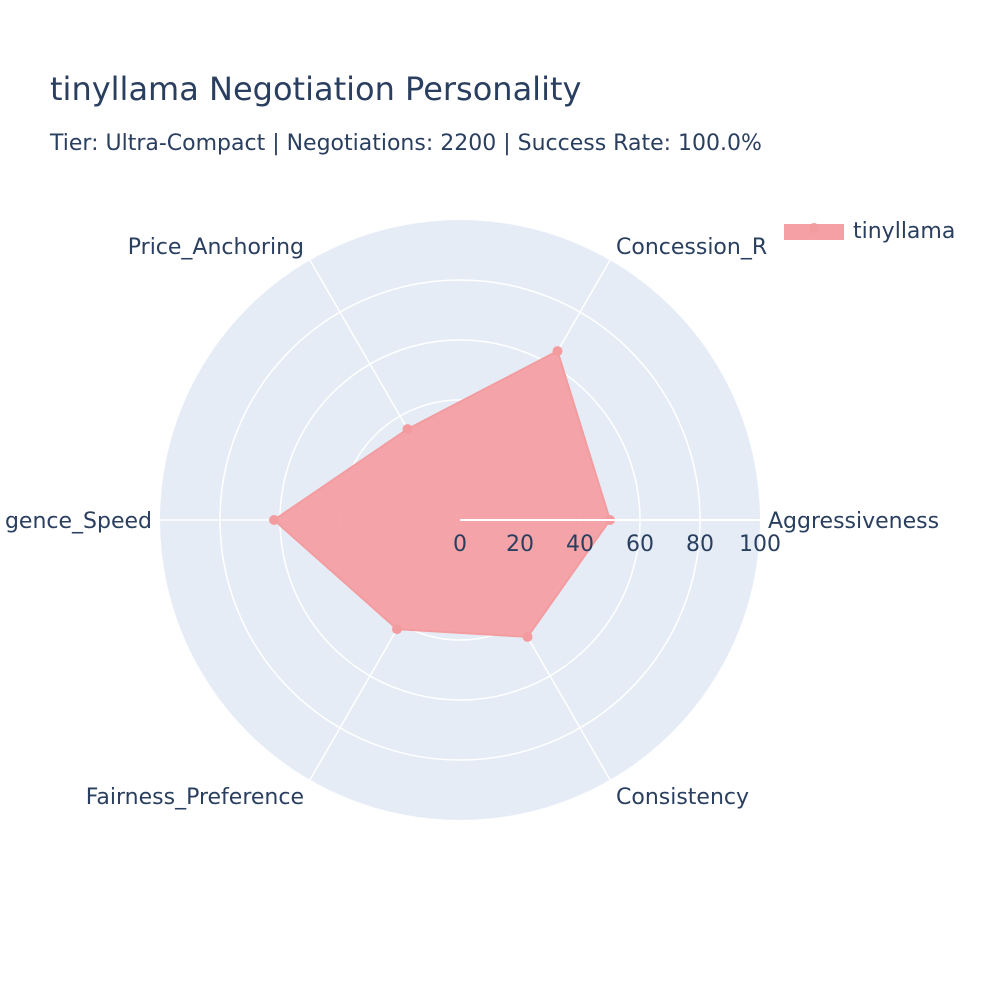 Image resolution: width=1000 pixels, height=1004 pixels. What do you see at coordinates (904, 231) in the screenshot?
I see `legend-label-tinyllama: tinyllama` at bounding box center [904, 231].